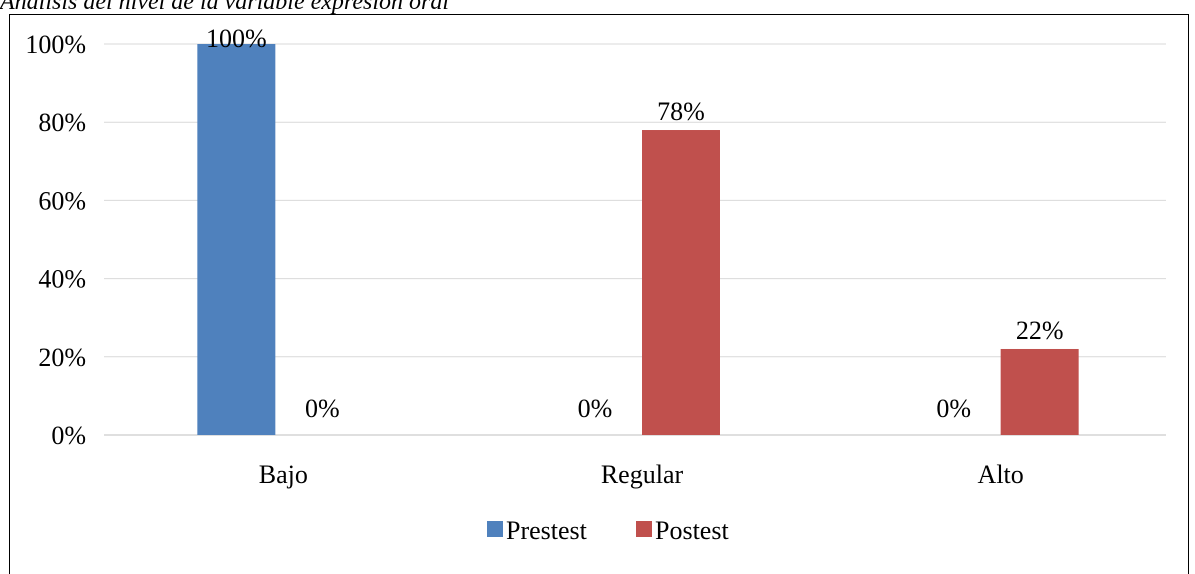 This screenshot has width=1195, height=574. What do you see at coordinates (236, 38) in the screenshot?
I see `data-label: 100%` at bounding box center [236, 38].